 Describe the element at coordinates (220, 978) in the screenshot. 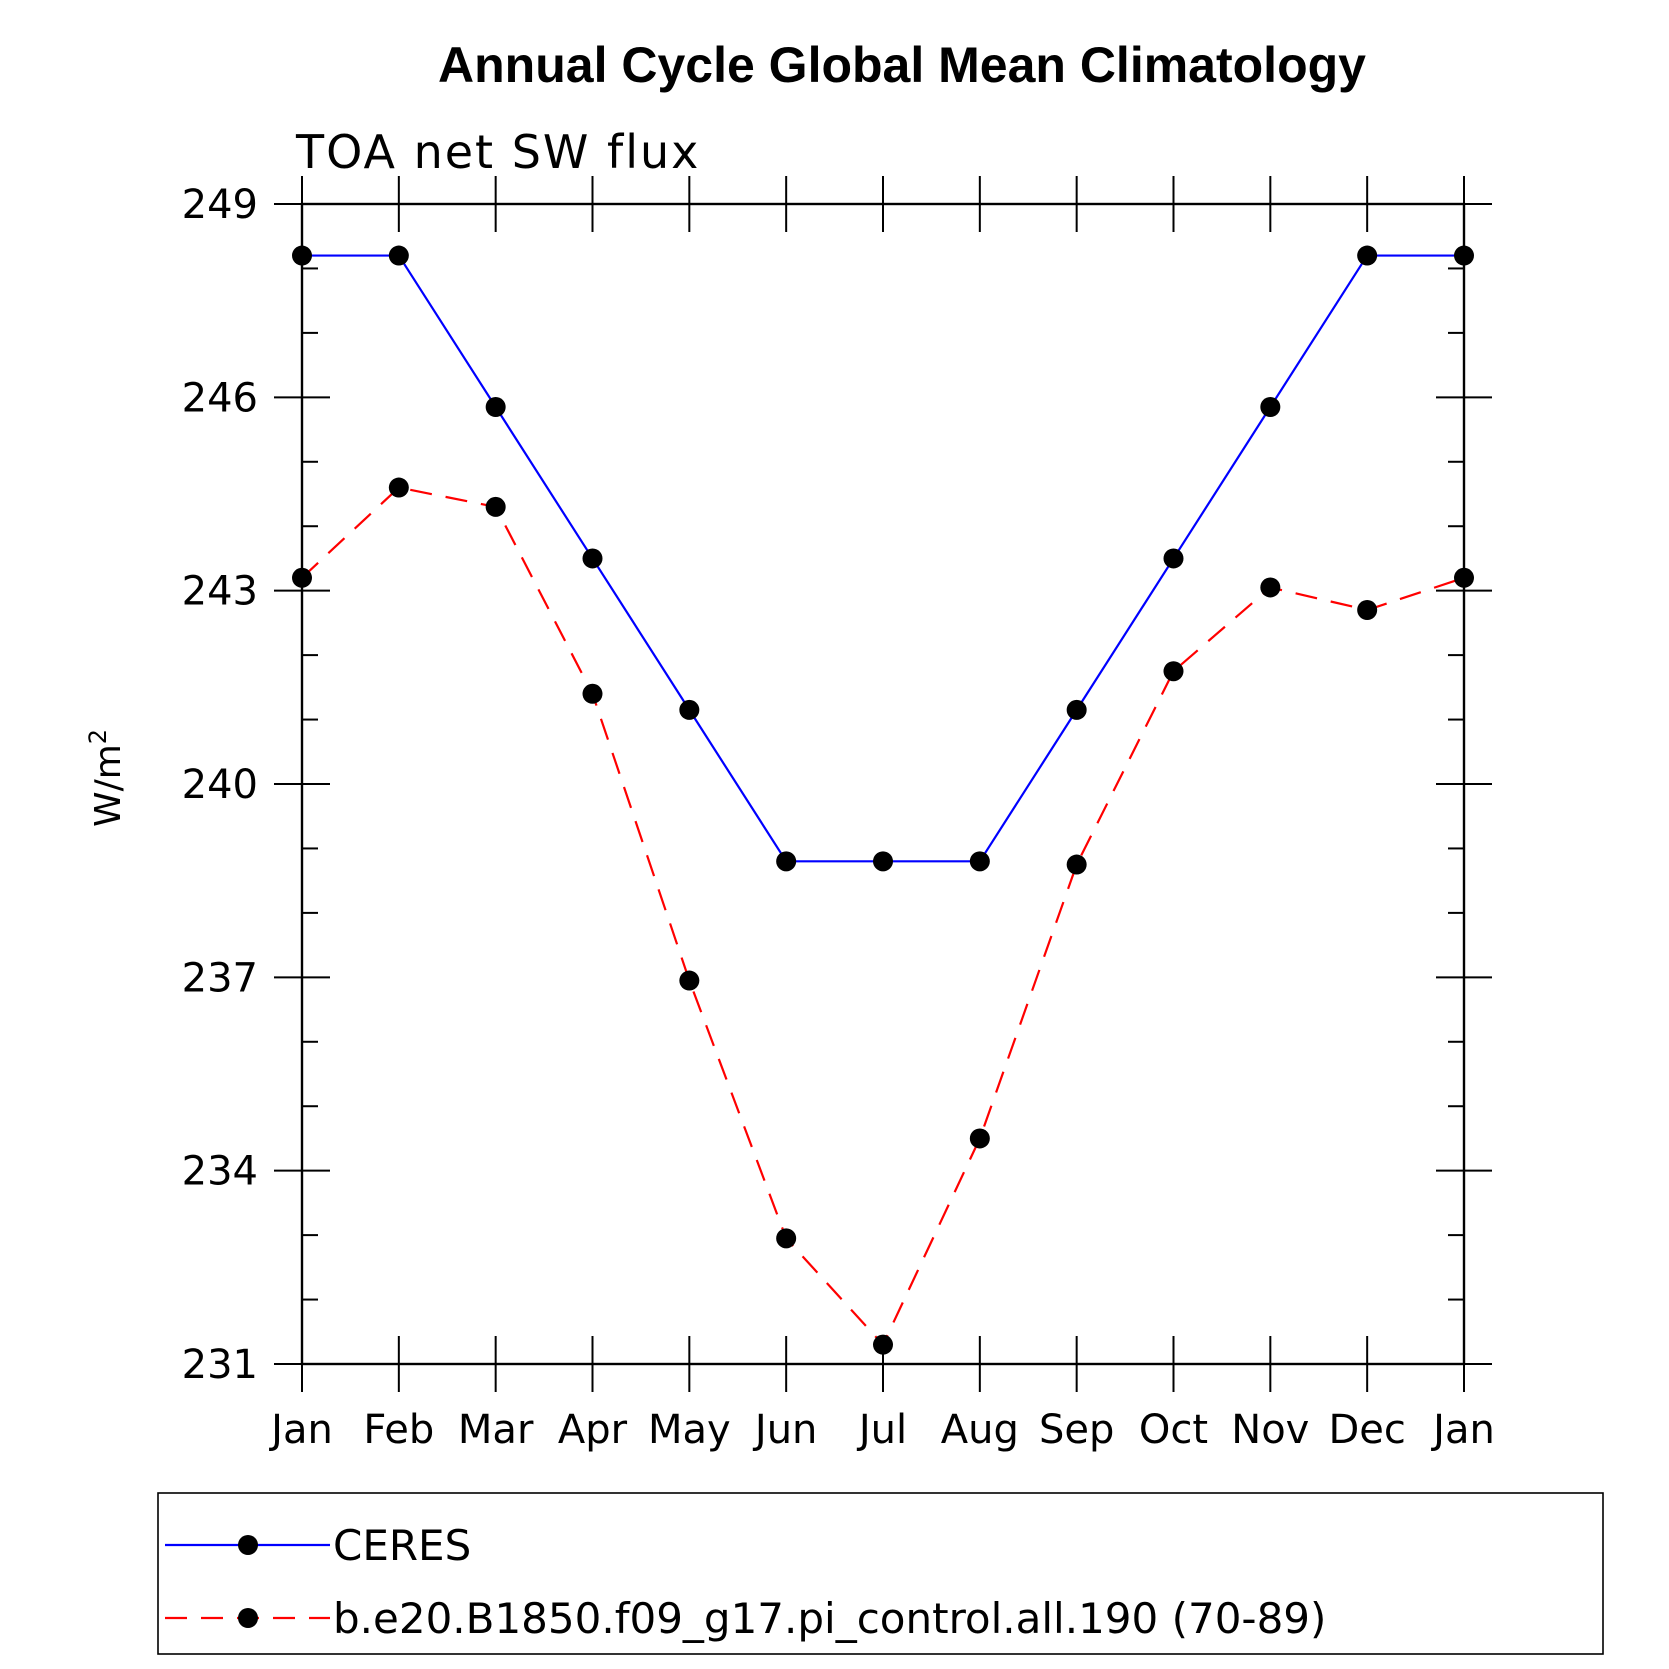

I see `y-tick-label: 237` at that location.